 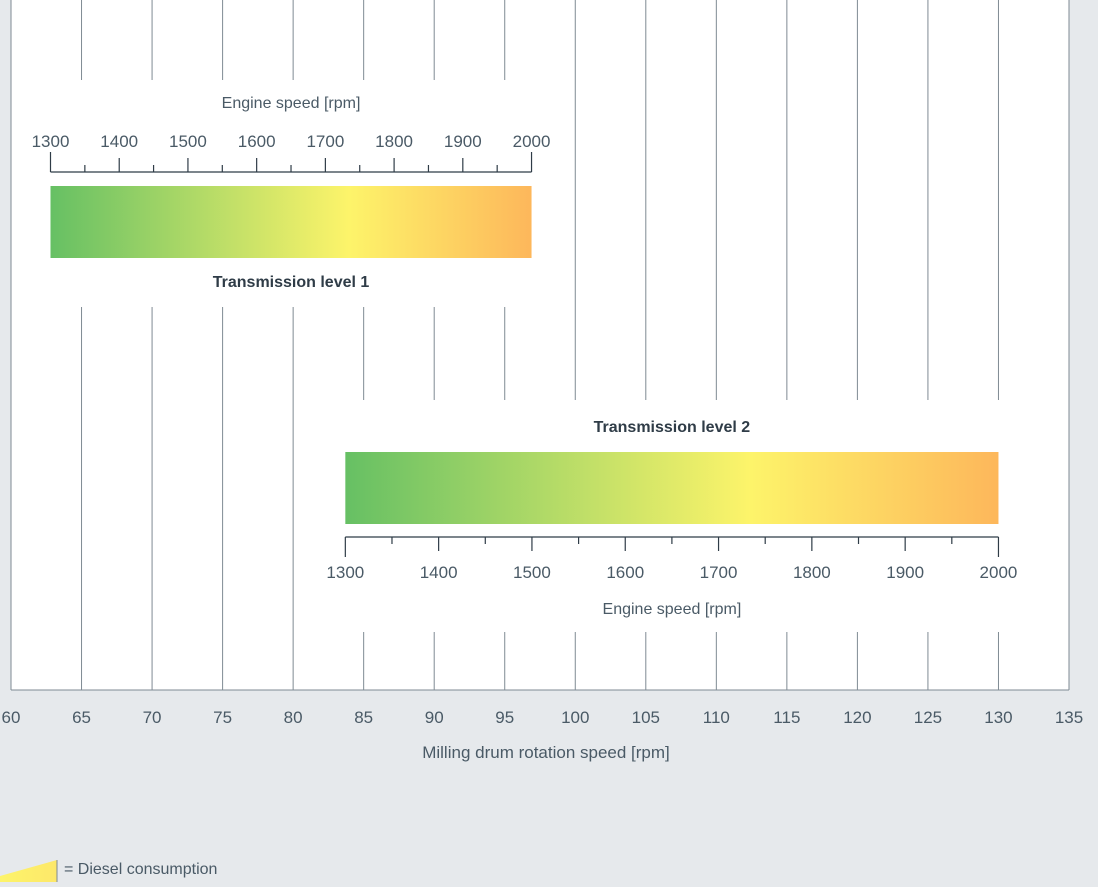 I want to click on x-tick-label: 120, so click(x=857, y=717).